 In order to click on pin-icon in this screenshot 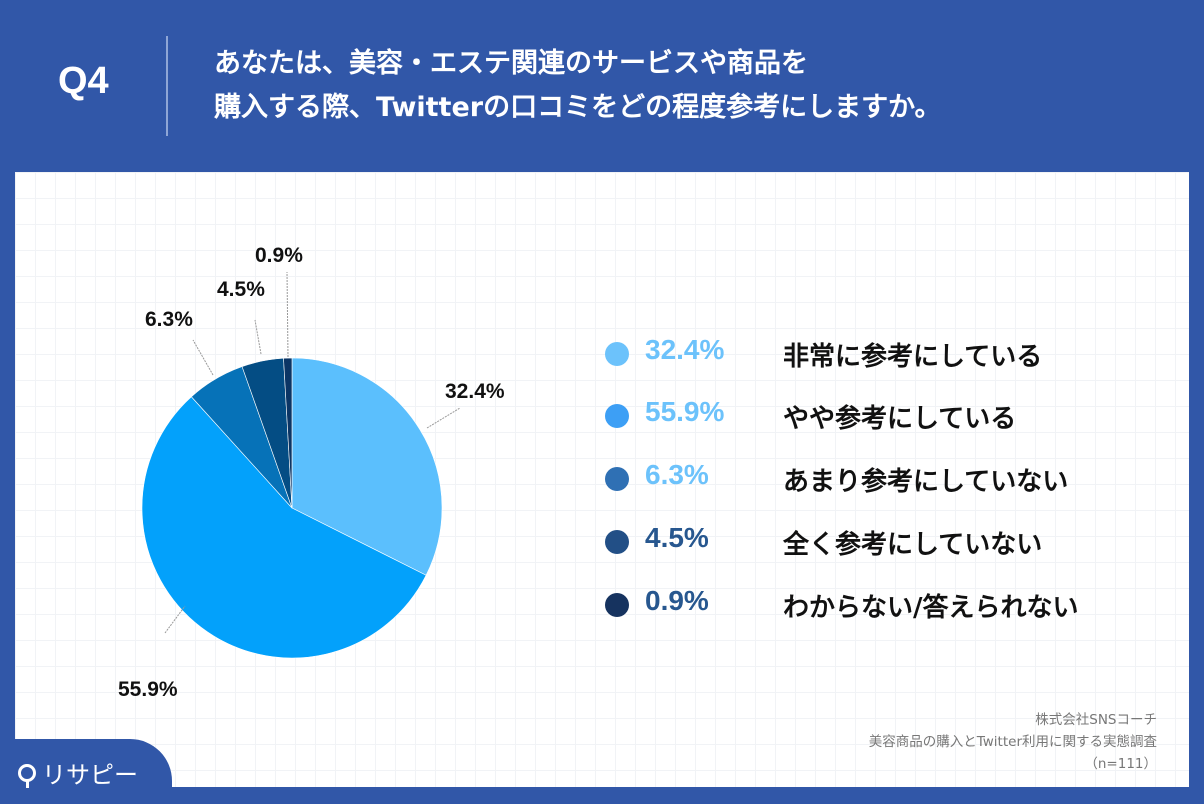, I will do `click(27, 775)`.